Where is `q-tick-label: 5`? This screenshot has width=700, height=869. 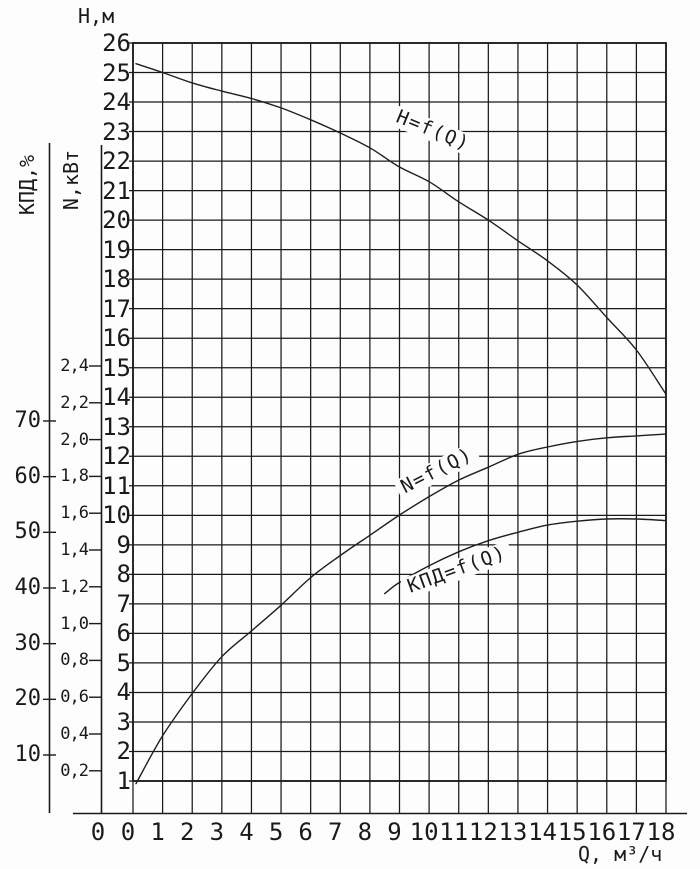
q-tick-label: 5 is located at coordinates (276, 832).